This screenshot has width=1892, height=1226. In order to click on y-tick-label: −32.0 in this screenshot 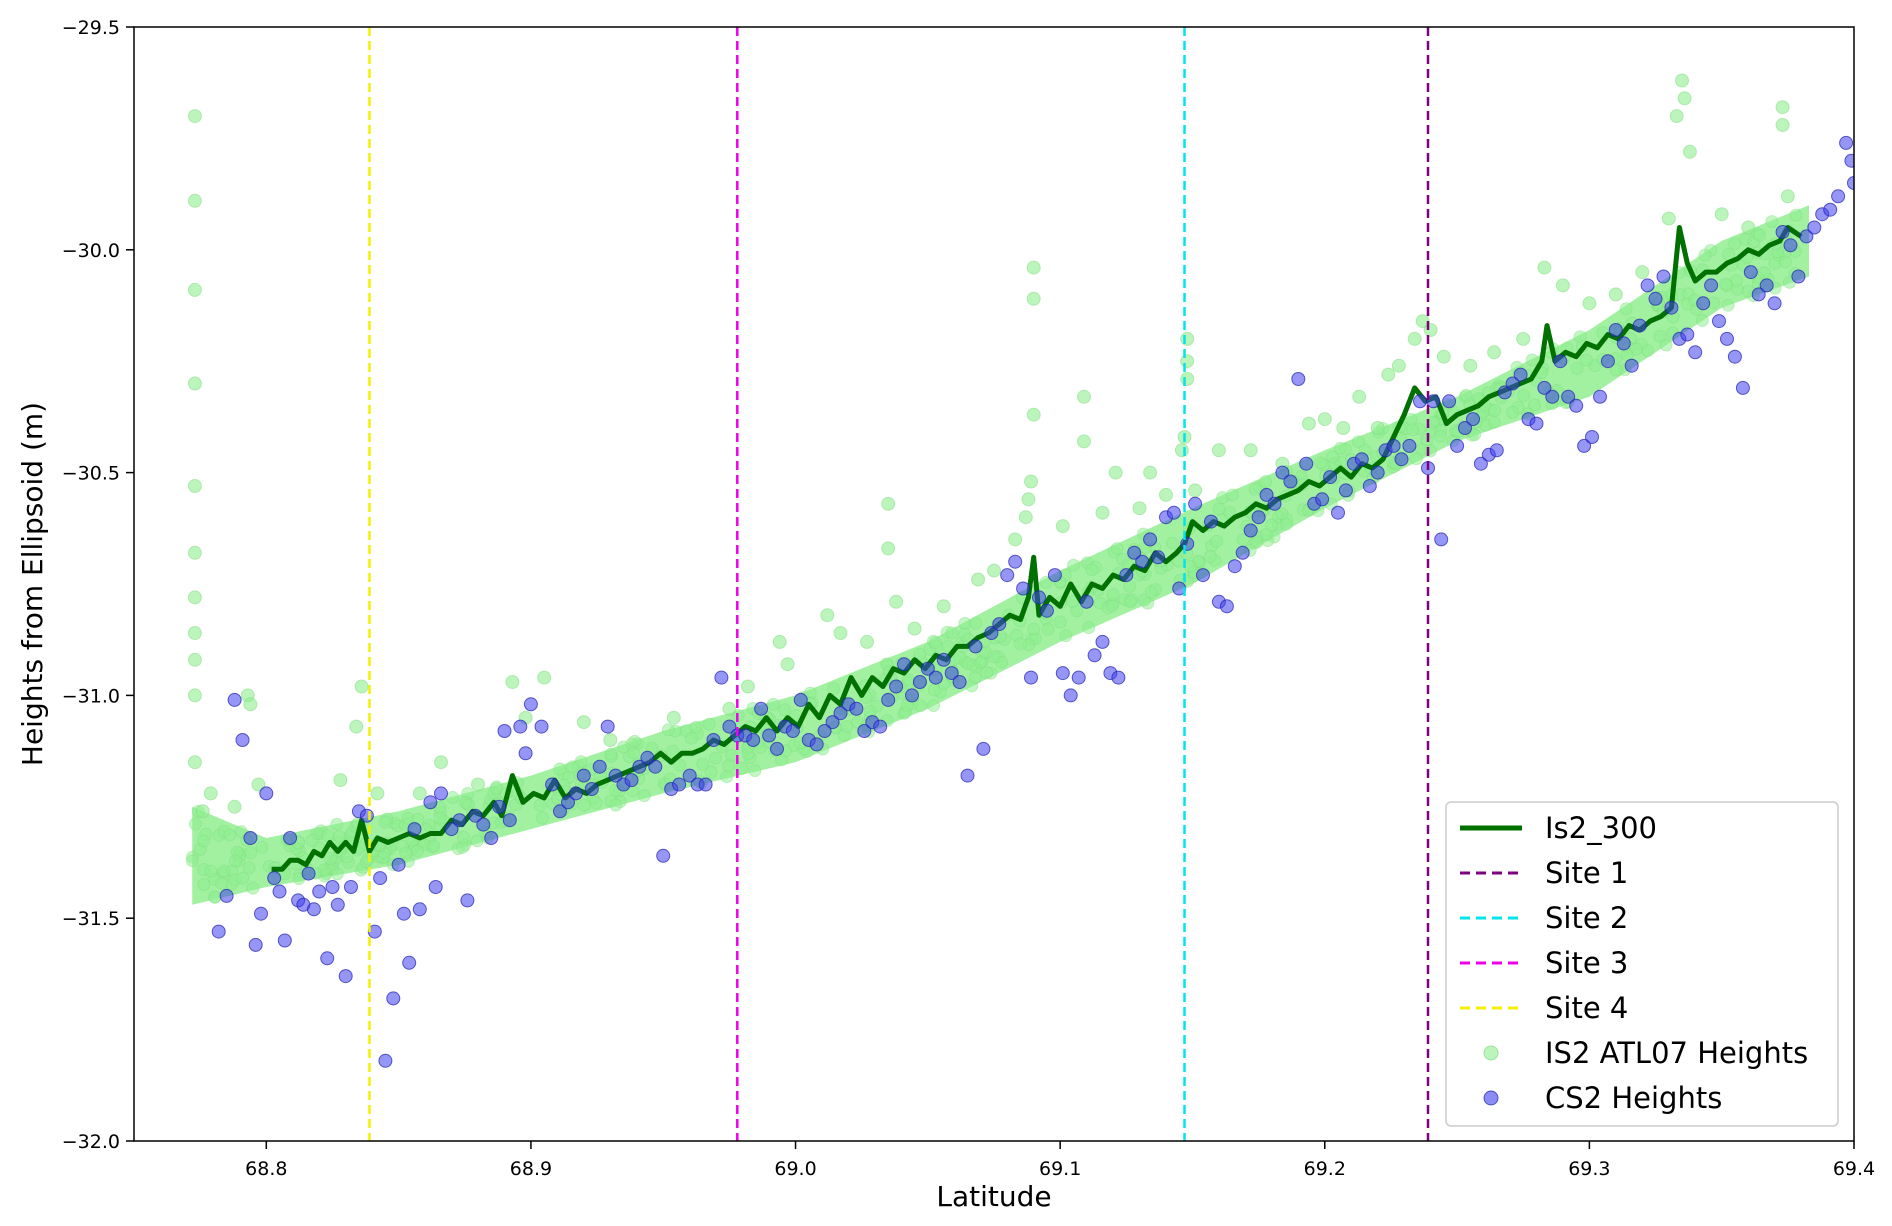, I will do `click(91, 1142)`.